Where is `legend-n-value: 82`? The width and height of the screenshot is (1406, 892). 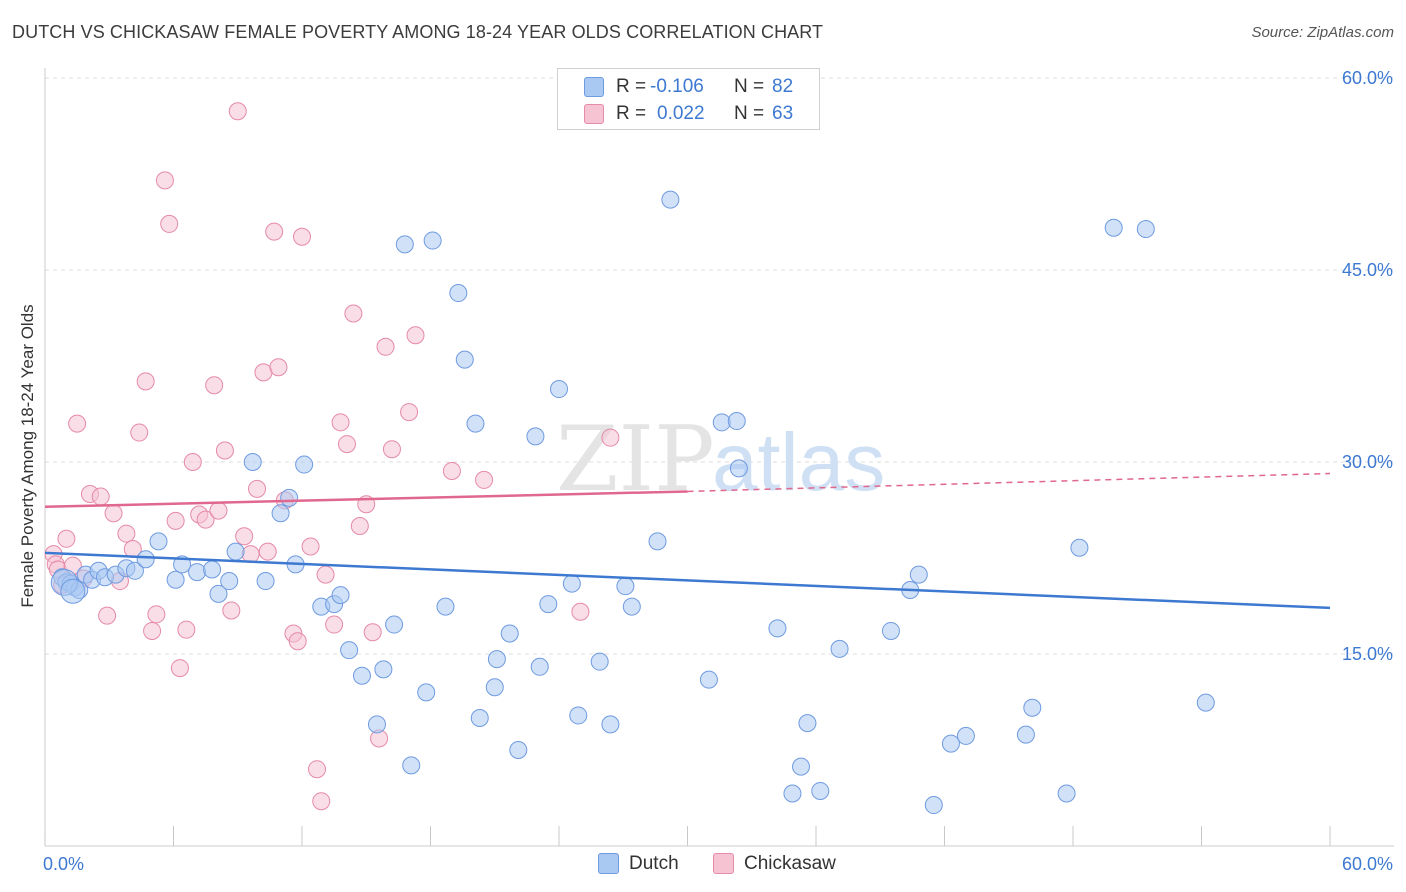 legend-n-value: 82 is located at coordinates (783, 86).